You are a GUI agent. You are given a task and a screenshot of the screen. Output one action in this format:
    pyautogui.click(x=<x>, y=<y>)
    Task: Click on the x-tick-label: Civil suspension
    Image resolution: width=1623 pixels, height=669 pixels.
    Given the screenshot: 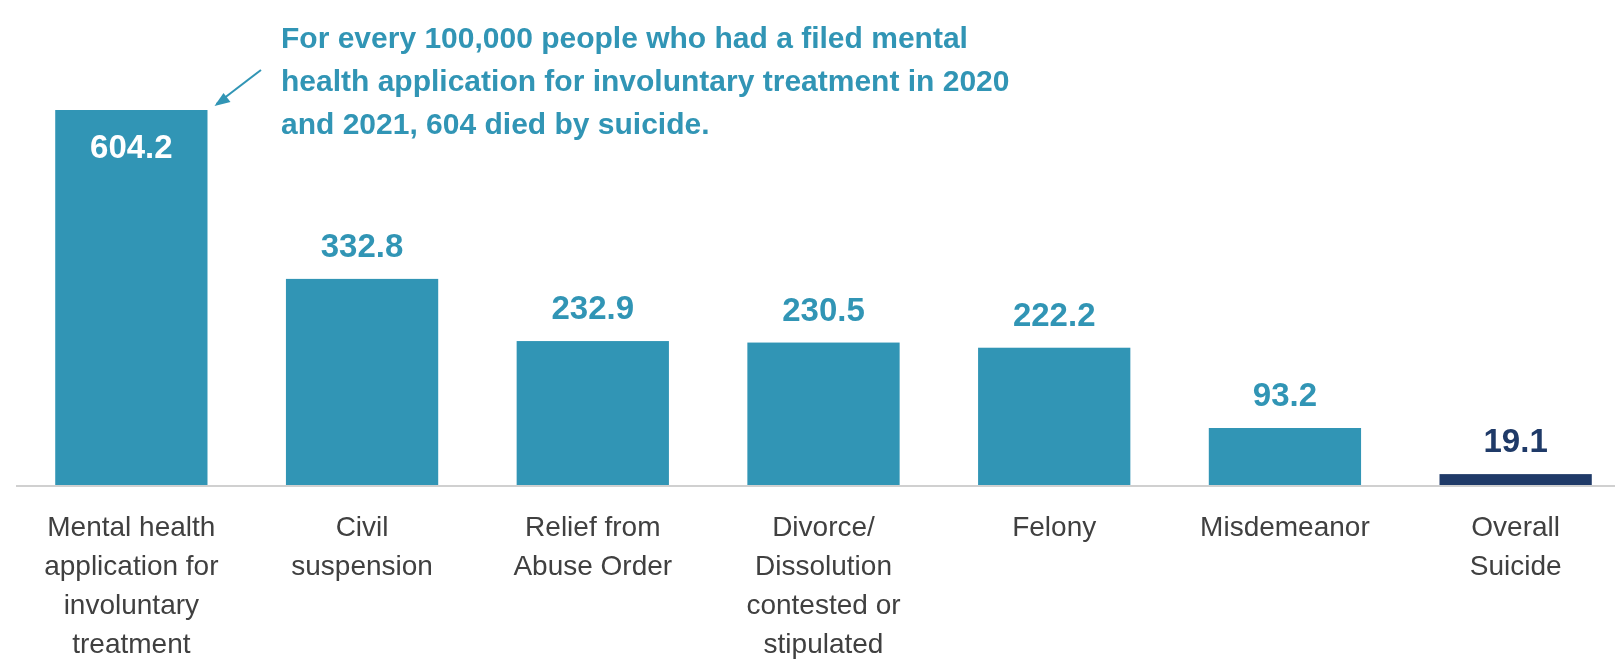 What is the action you would take?
    pyautogui.click(x=362, y=546)
    